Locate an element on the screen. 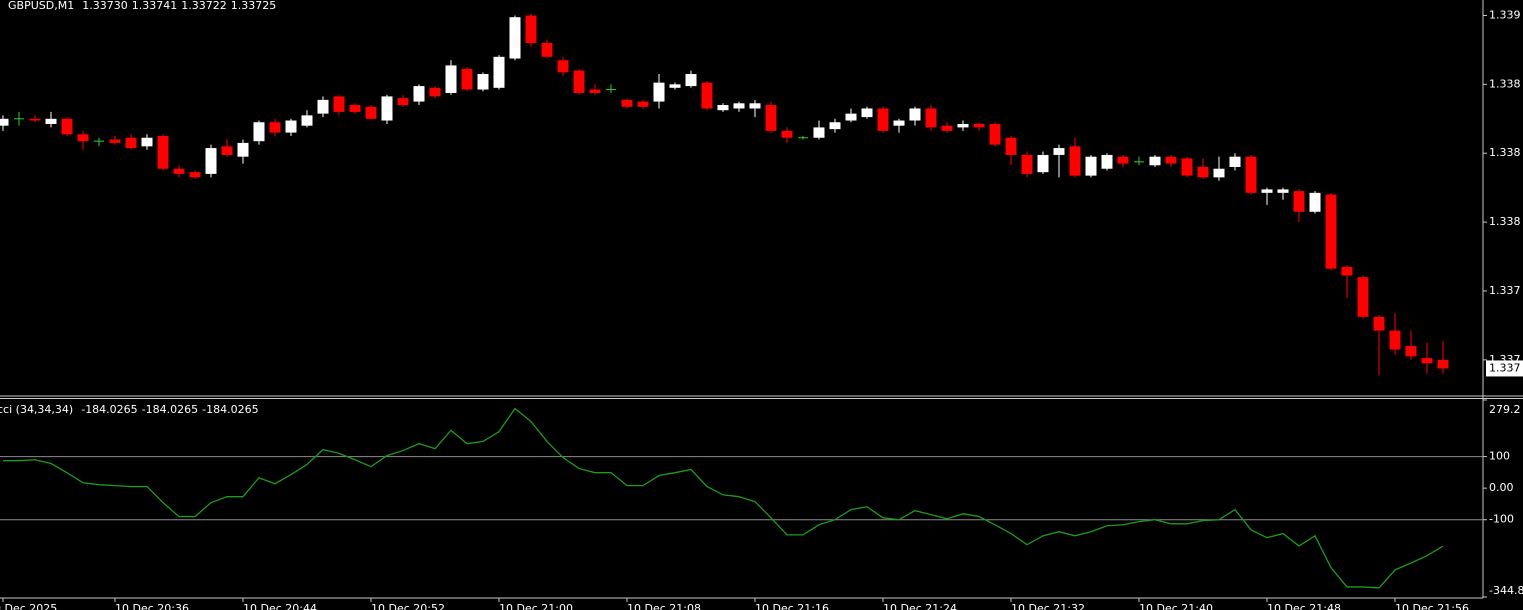 This screenshot has height=610, width=1523. current-price-label: 1.337 is located at coordinates (1505, 367).